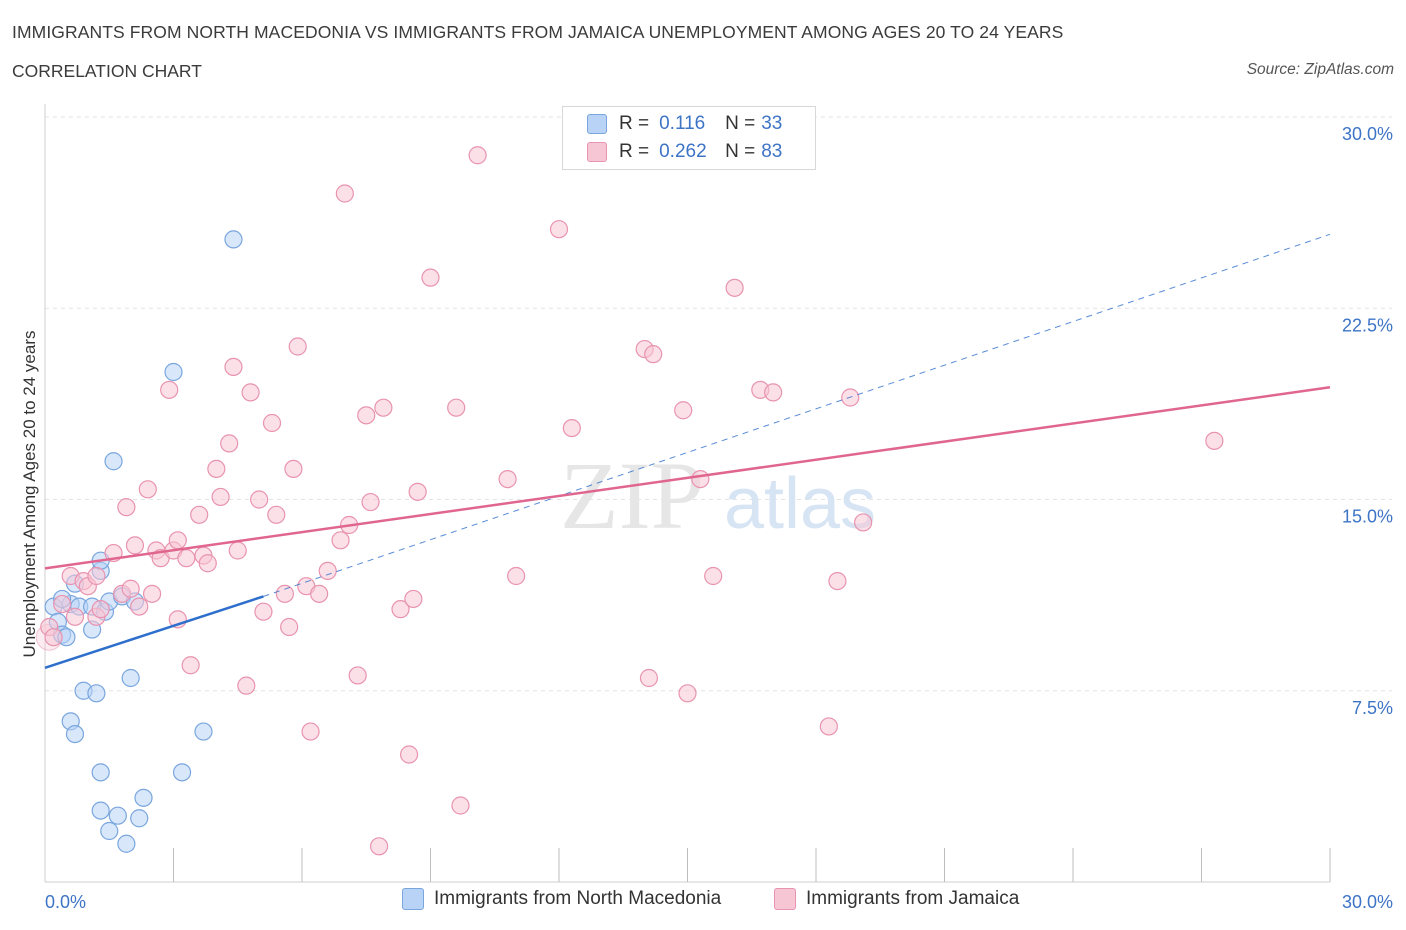 The width and height of the screenshot is (1406, 930). I want to click on watermark: ZIP atlas, so click(718, 495).